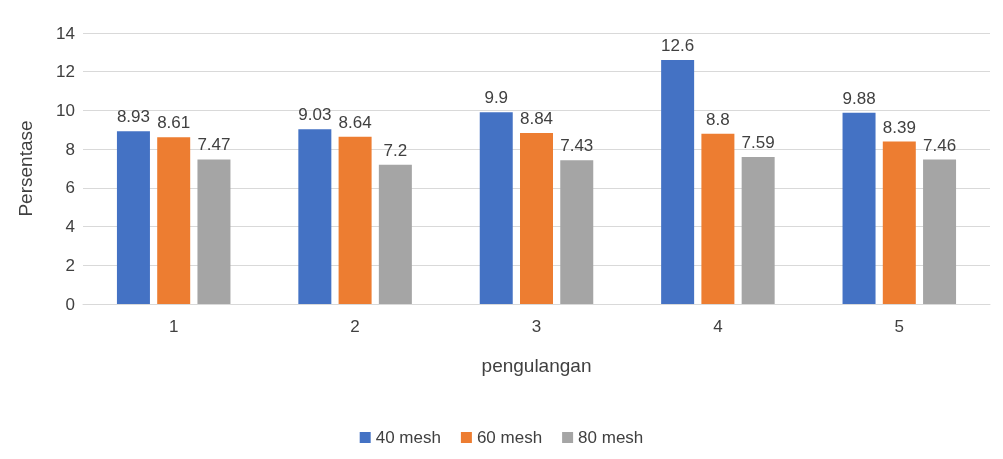 The width and height of the screenshot is (1003, 459). What do you see at coordinates (70, 265) in the screenshot?
I see `y-tick-label: 2` at bounding box center [70, 265].